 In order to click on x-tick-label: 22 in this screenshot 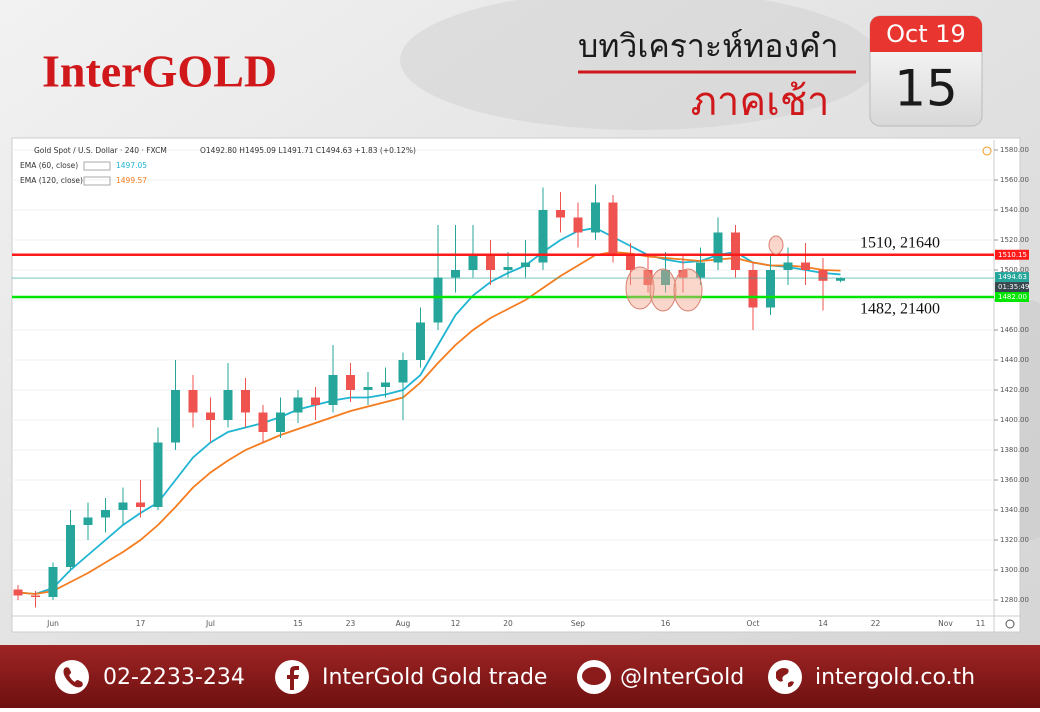, I will do `click(876, 623)`.